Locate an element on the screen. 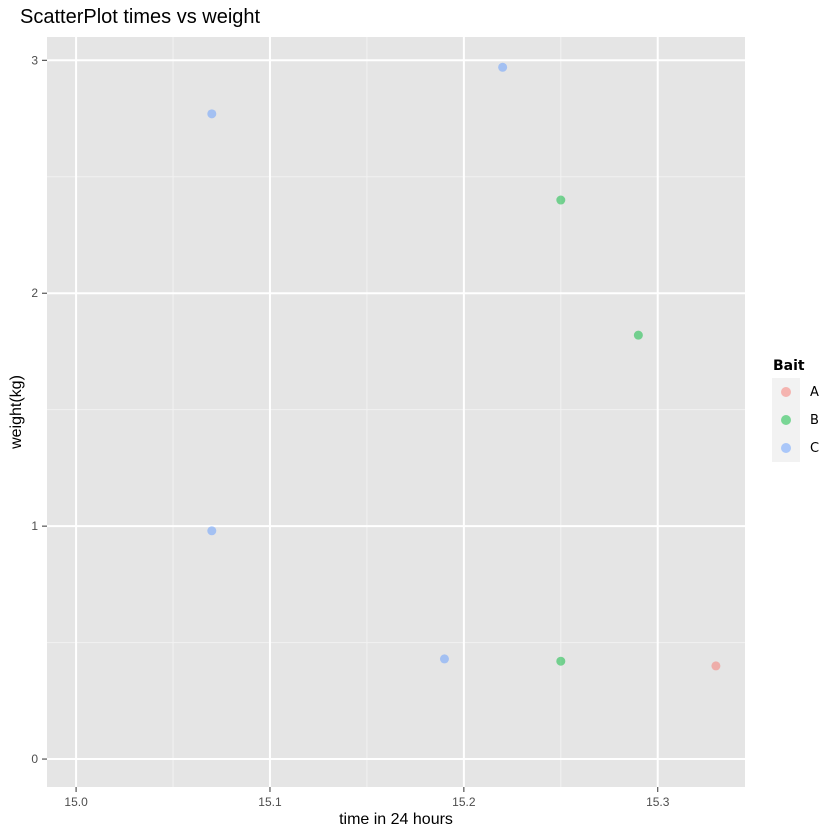 This screenshot has width=840, height=840. legend-key-b is located at coordinates (786, 420).